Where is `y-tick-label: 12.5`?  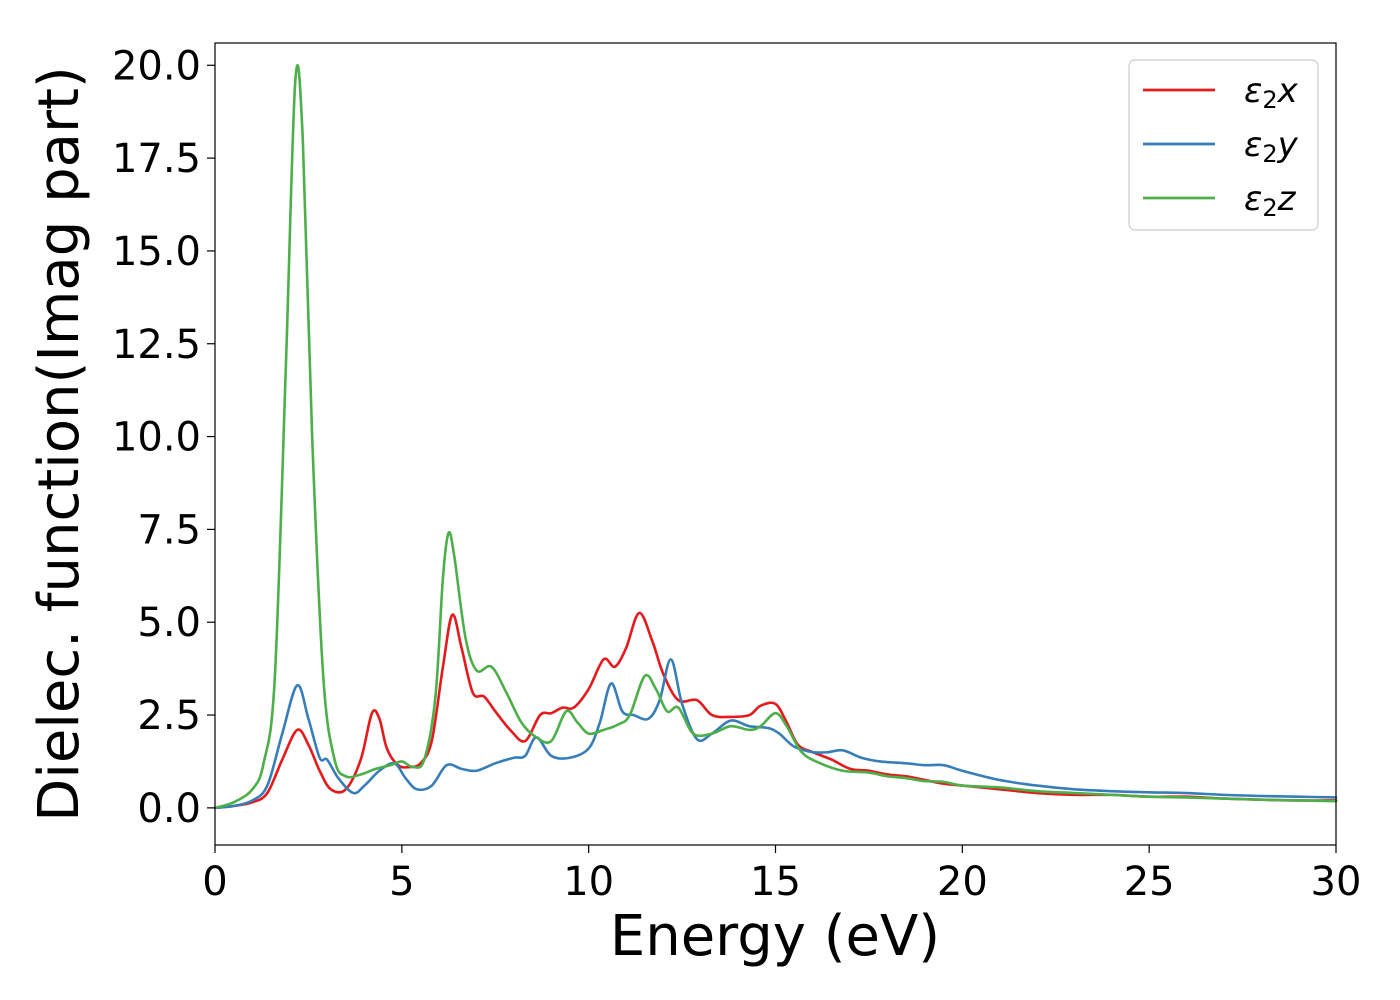
y-tick-label: 12.5 is located at coordinates (156, 345).